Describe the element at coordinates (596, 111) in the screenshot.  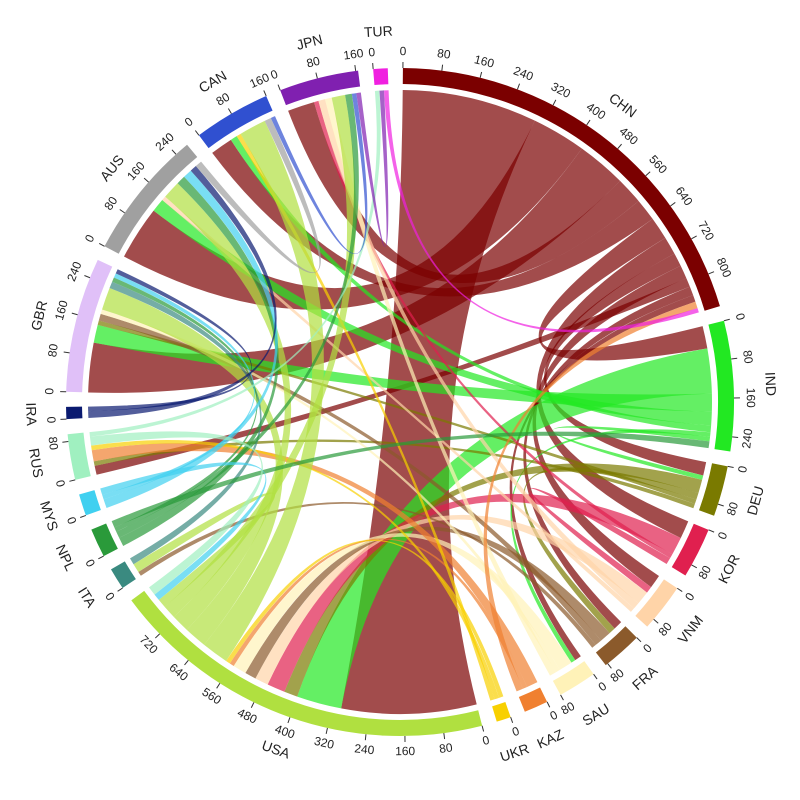
I see `tick-label: 400` at that location.